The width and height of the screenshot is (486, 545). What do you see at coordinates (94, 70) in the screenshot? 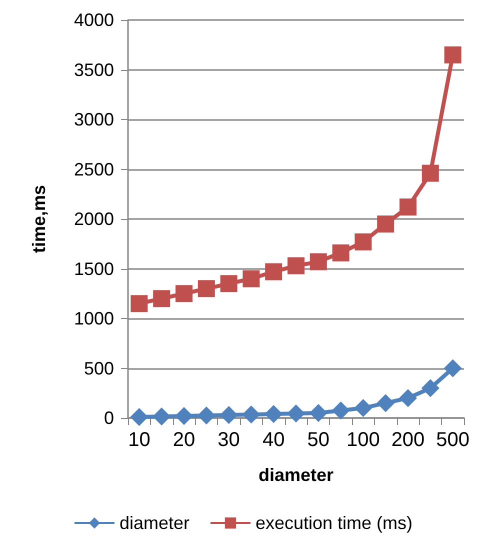
I see `y-tick-label: 3500` at bounding box center [94, 70].